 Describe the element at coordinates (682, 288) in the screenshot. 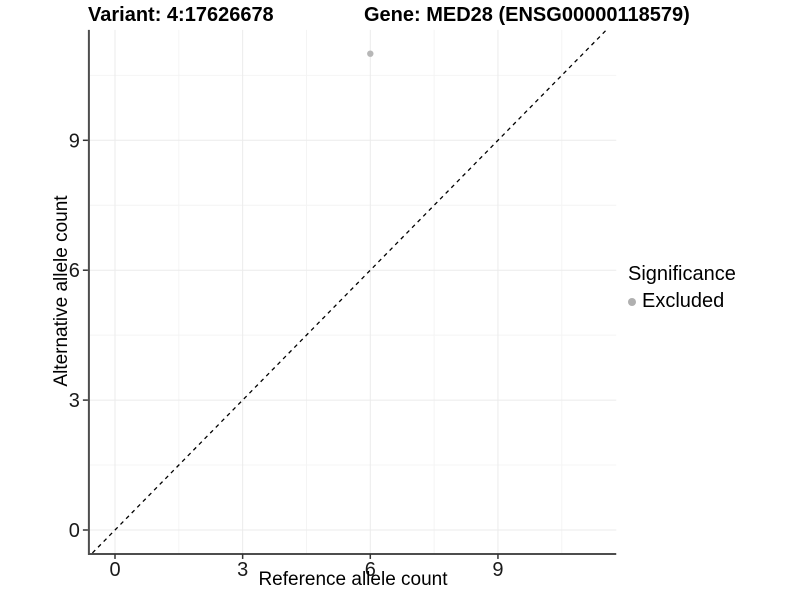

I see `legend: Significance Excluded` at that location.